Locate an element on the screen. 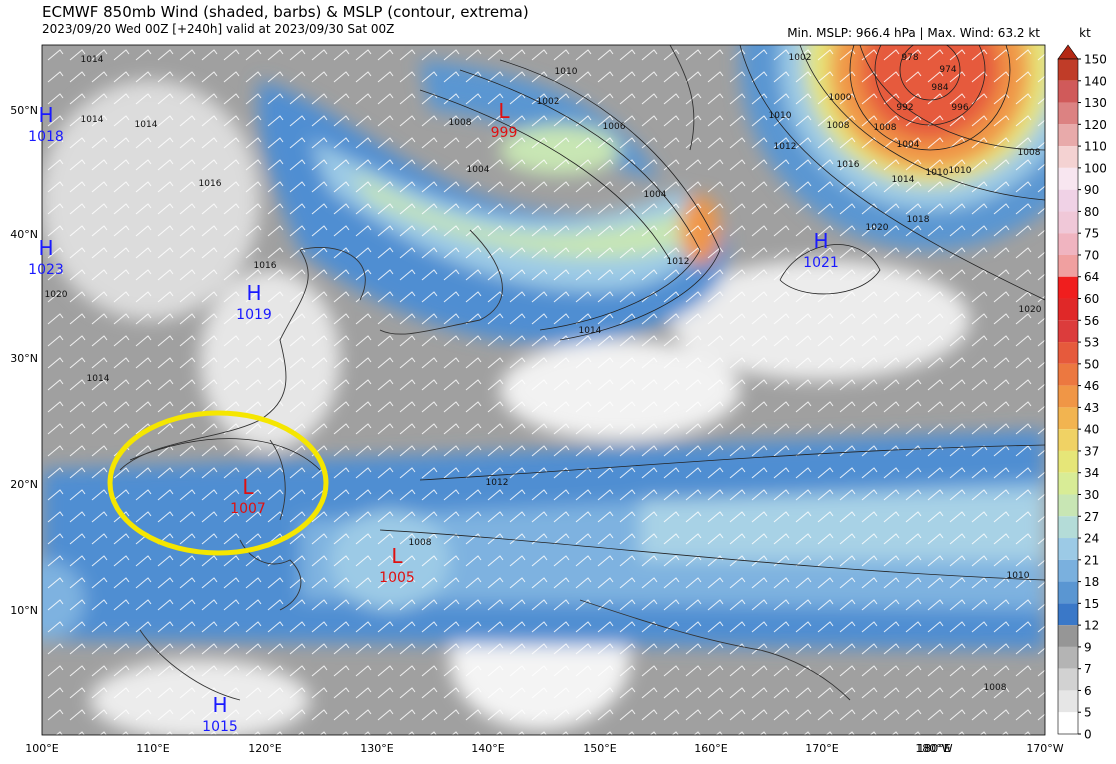 Image resolution: width=1116 pixels, height=764 pixels. center-pressure: 999 is located at coordinates (504, 133).